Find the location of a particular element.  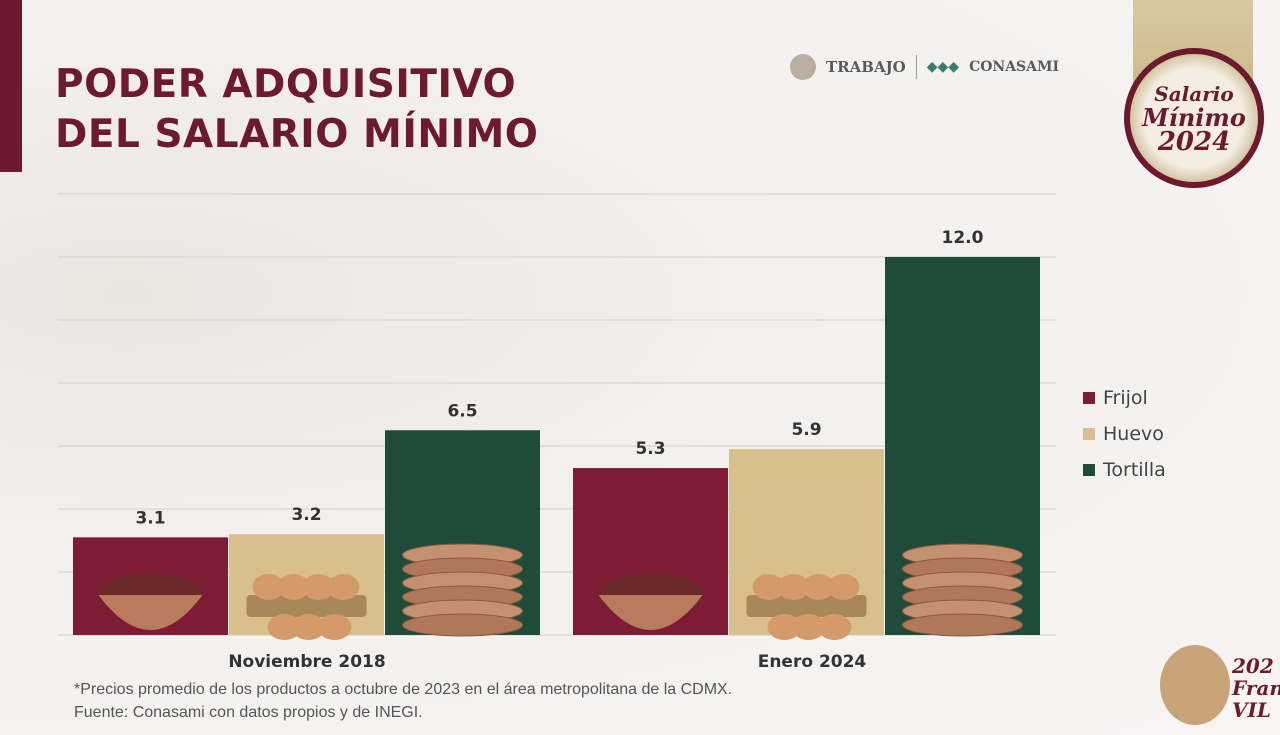

legend: Frijol Huevo Tortilla is located at coordinates (1124, 434).